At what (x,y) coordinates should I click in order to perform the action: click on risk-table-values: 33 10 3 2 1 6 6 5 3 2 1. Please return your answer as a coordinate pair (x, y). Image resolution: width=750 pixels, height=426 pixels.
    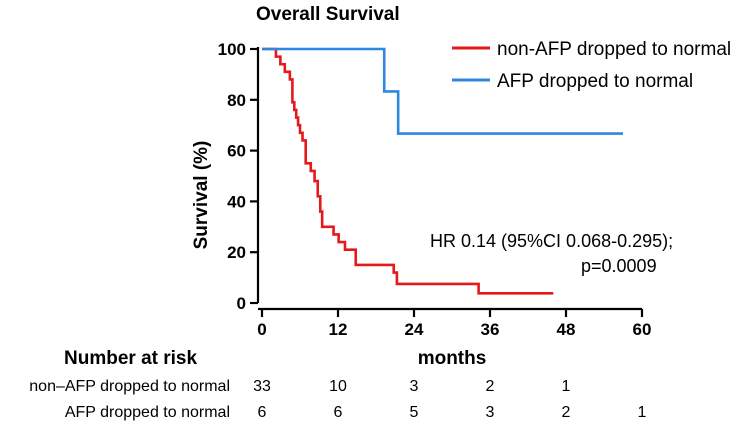
    Looking at the image, I should click on (449, 399).